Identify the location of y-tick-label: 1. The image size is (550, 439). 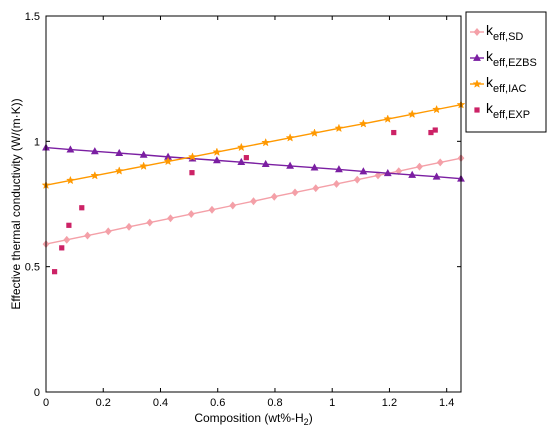
(37, 142).